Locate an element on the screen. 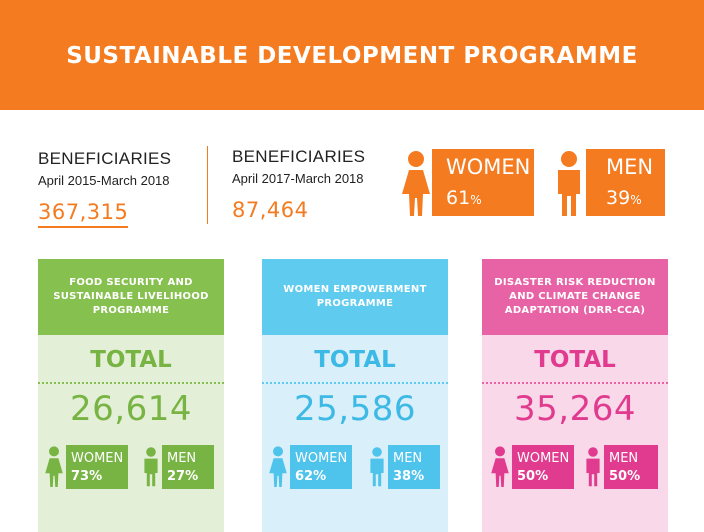  beneficiaries-value: 367,315 is located at coordinates (83, 214).